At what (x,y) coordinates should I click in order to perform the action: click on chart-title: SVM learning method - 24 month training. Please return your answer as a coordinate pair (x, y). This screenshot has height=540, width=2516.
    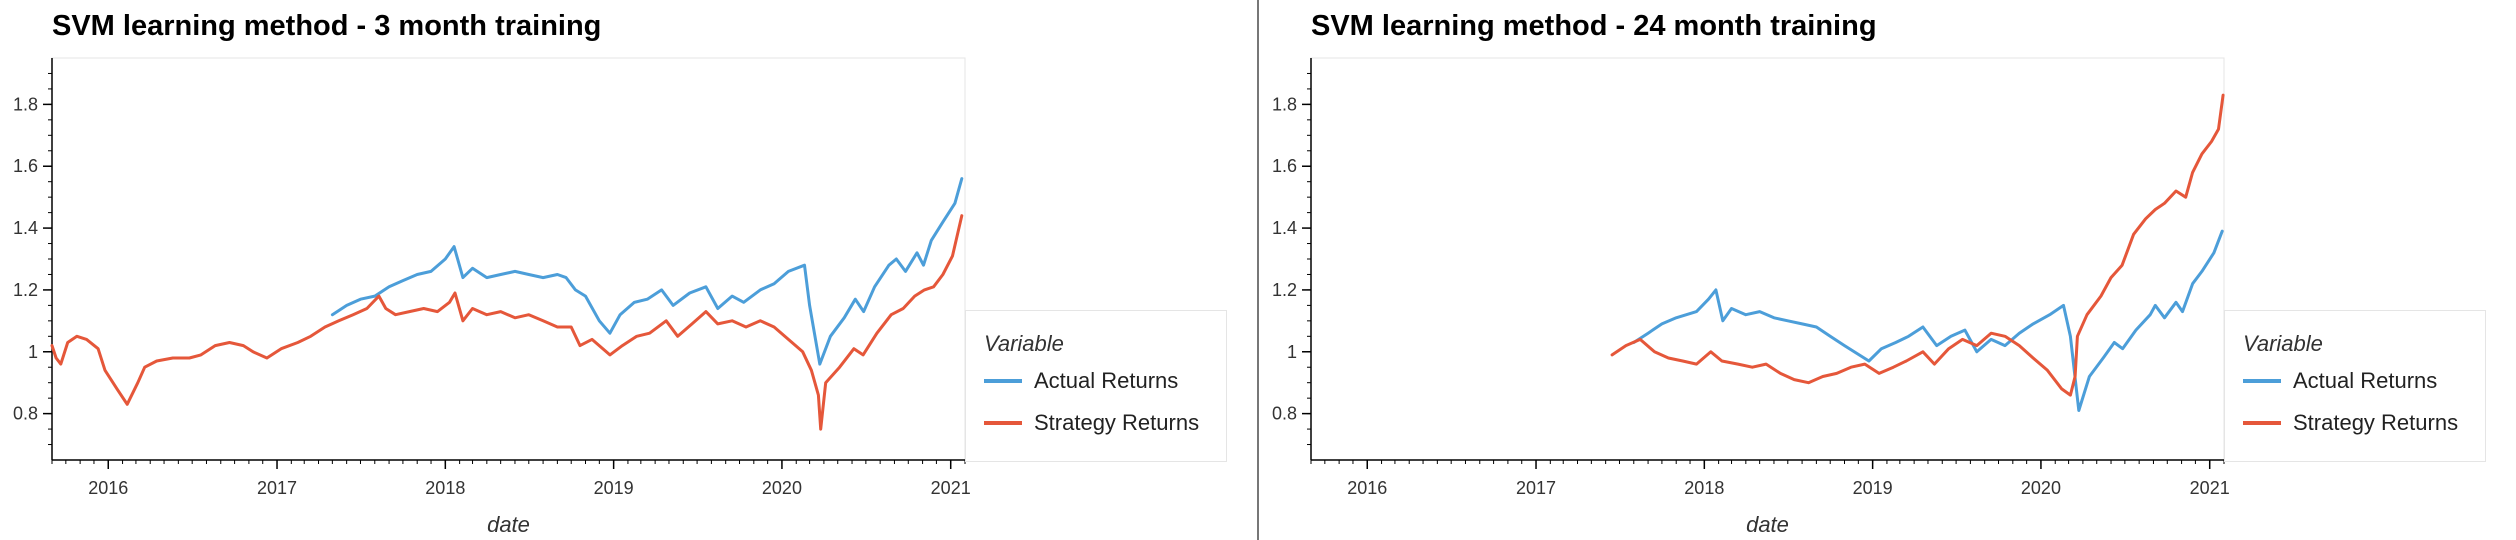
    Looking at the image, I should click on (1594, 26).